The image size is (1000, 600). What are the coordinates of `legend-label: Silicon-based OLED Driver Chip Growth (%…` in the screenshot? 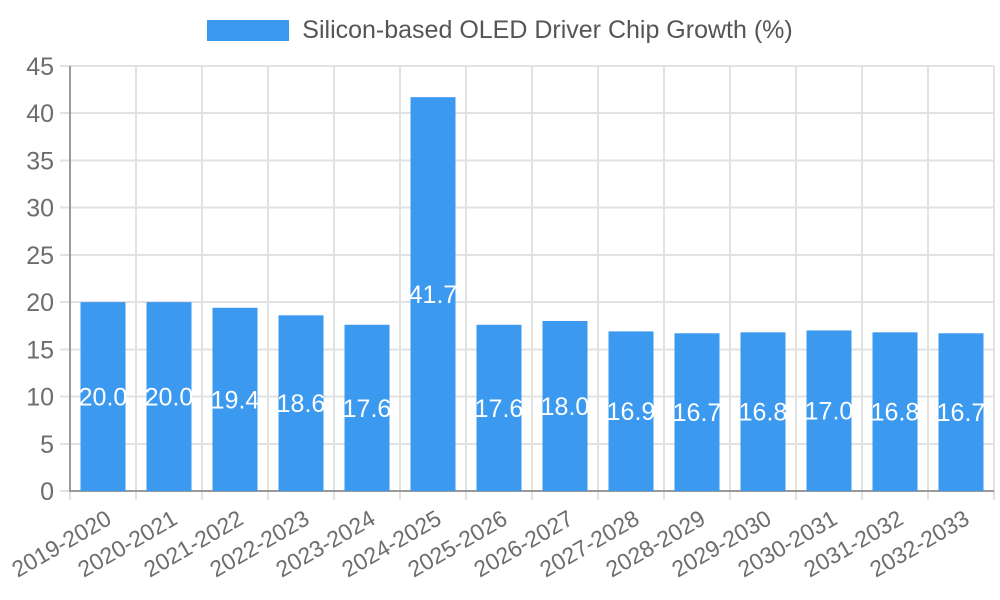 It's located at (547, 30).